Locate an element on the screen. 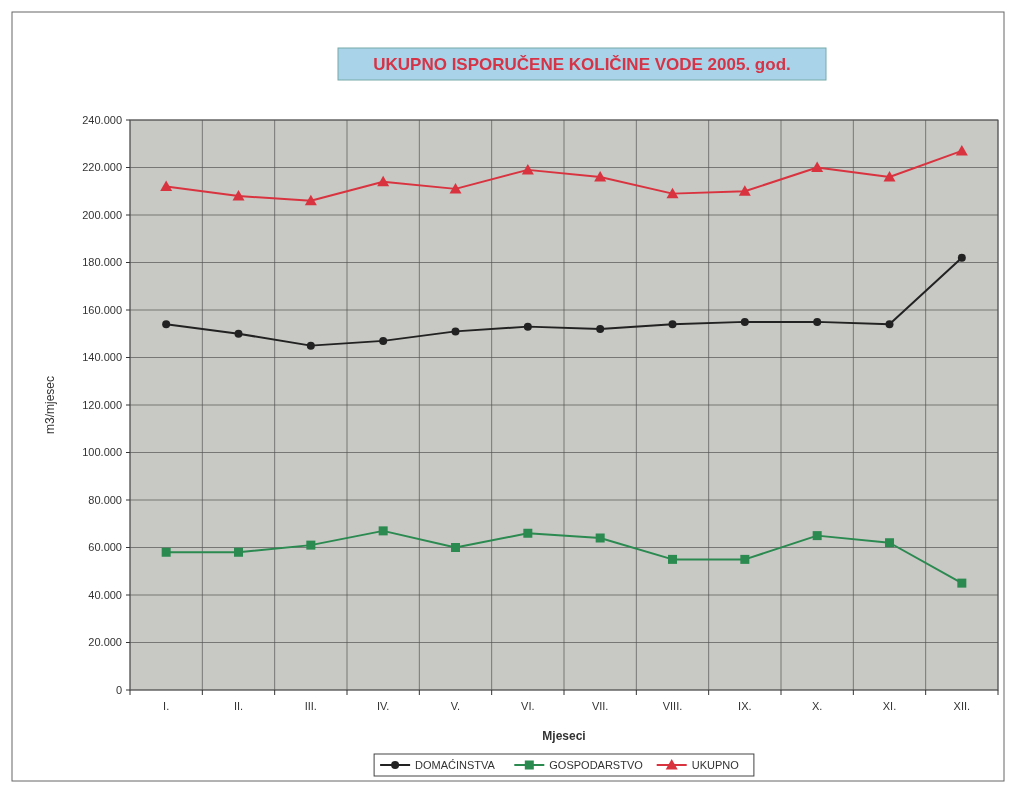  x-tick-label: II. is located at coordinates (238, 706).